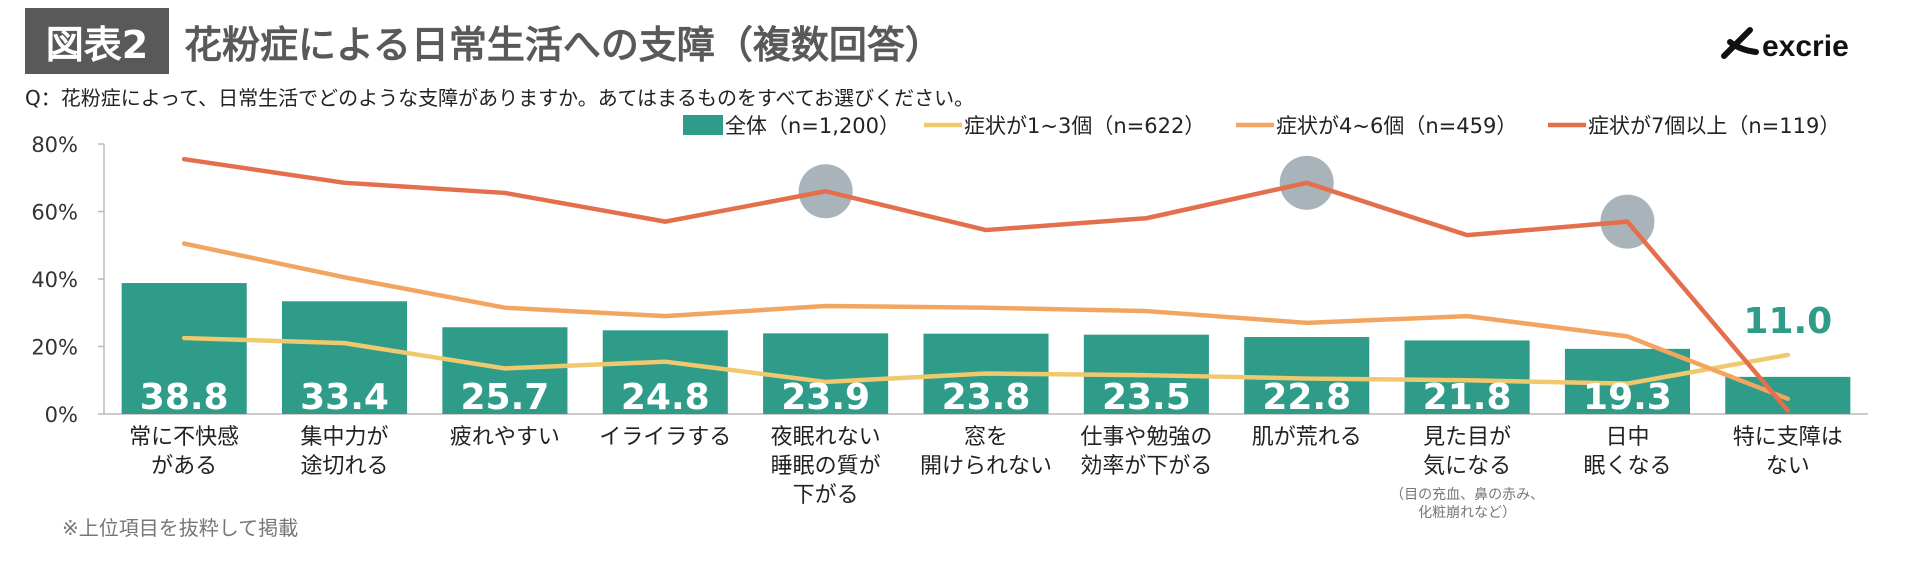 The width and height of the screenshot is (1919, 562). I want to click on bar-value-label: 23.5, so click(1146, 397).